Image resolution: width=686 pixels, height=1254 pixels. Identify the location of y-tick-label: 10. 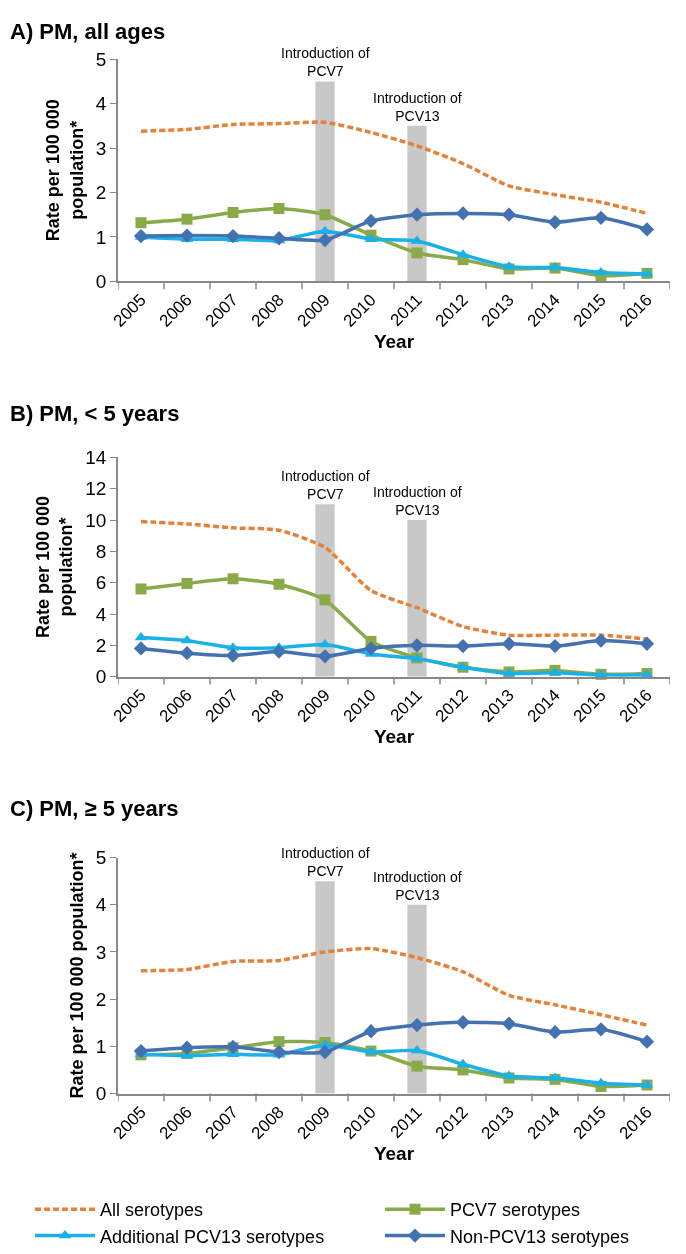
(96, 520).